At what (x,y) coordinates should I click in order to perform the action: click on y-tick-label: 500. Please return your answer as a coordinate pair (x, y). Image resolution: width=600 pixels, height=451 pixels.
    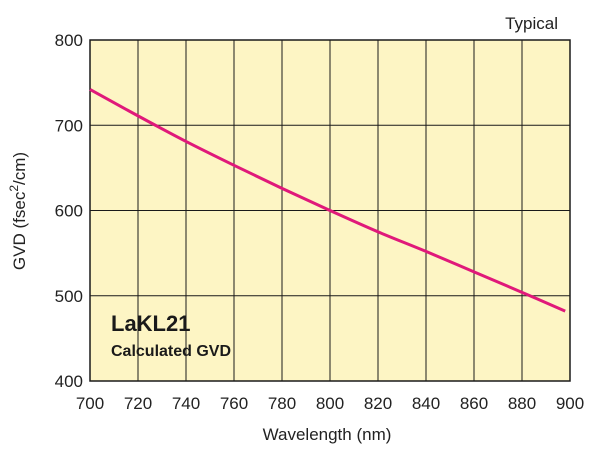
    Looking at the image, I should click on (69, 296).